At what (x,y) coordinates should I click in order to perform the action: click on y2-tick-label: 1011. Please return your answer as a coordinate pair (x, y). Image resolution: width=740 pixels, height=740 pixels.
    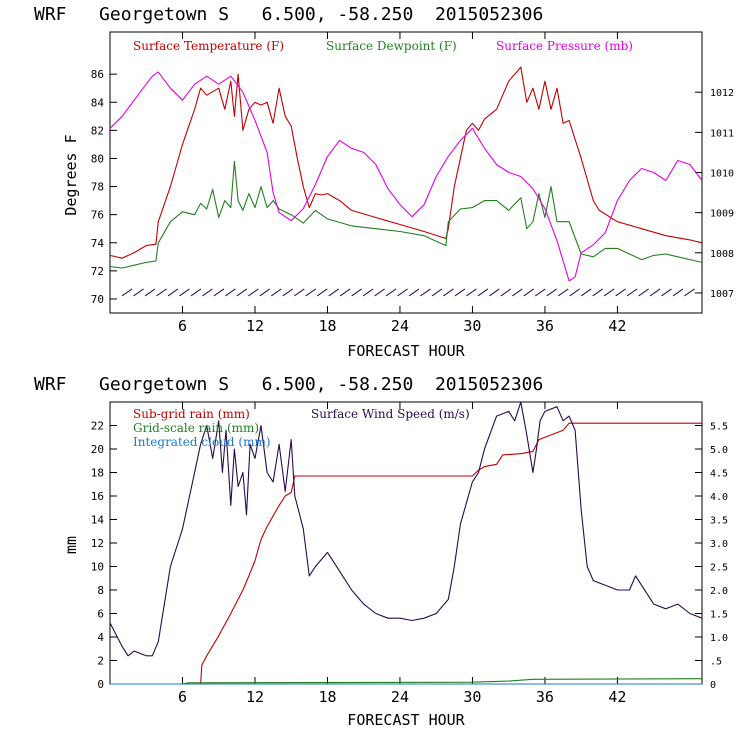
    Looking at the image, I should click on (722, 133).